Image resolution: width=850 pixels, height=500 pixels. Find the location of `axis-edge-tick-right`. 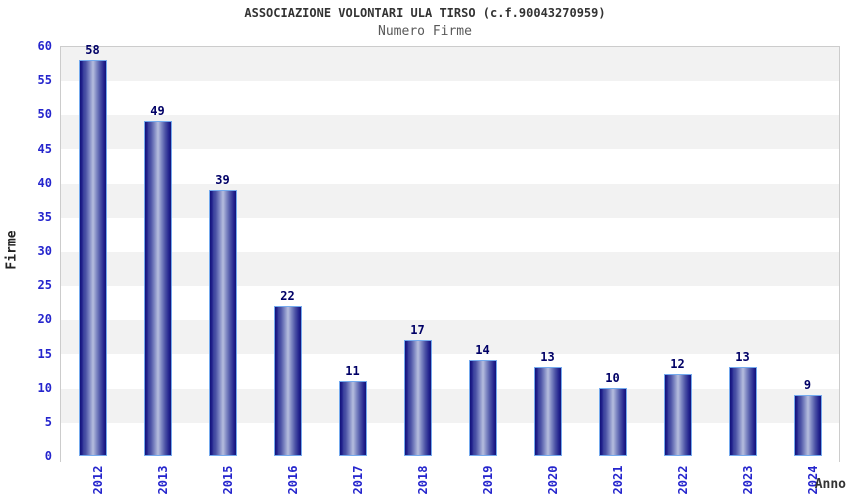

axis-edge-tick-right is located at coordinates (839, 459).